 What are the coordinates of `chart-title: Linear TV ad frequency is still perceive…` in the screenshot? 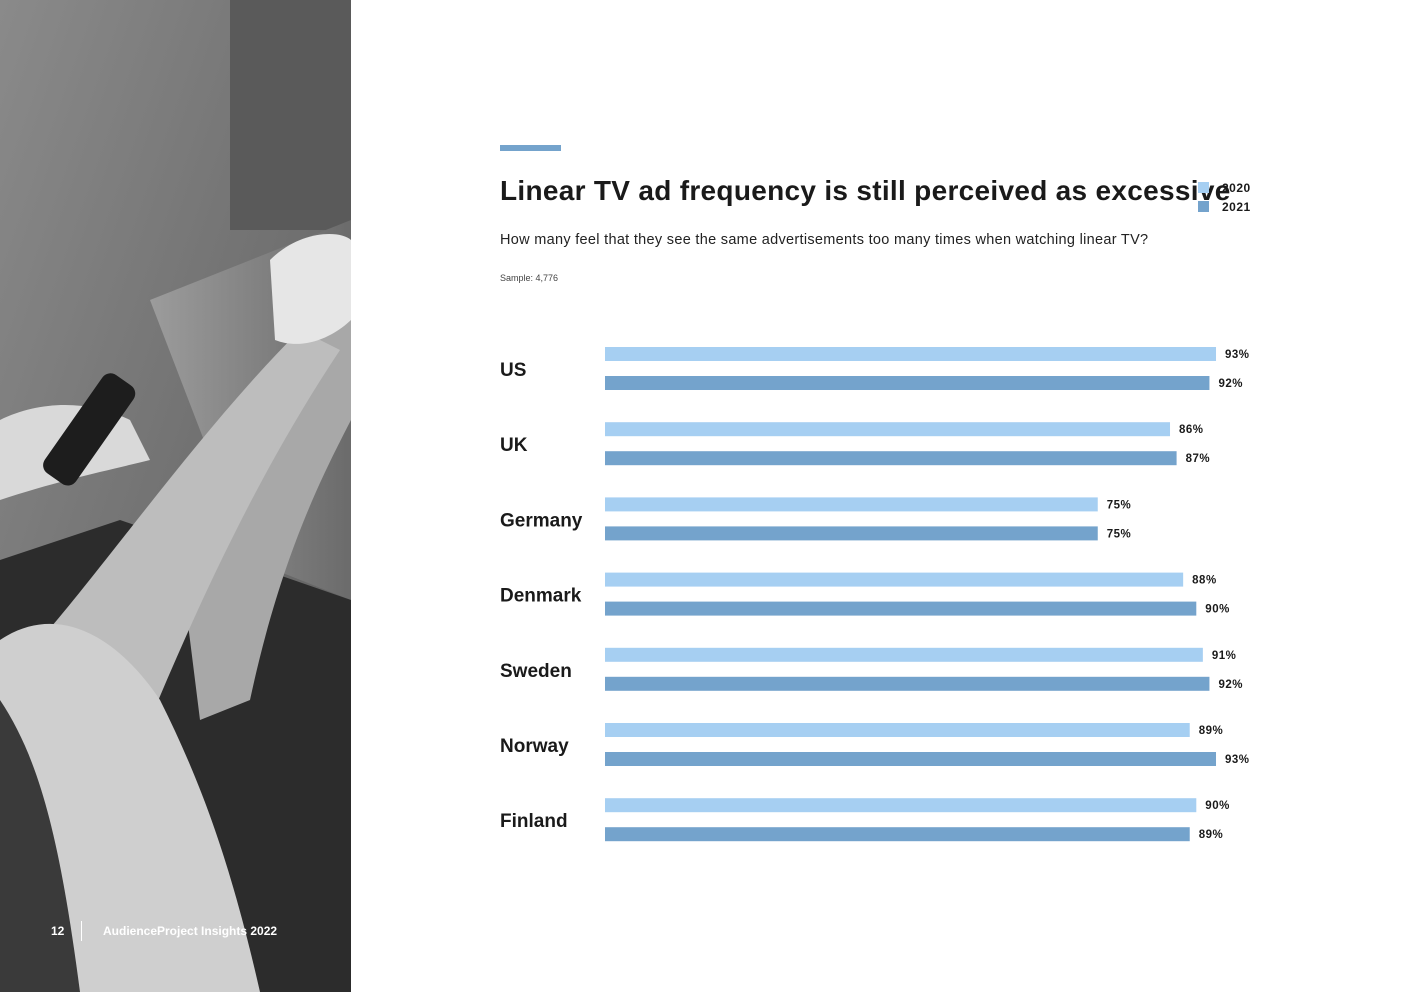 It's located at (865, 190).